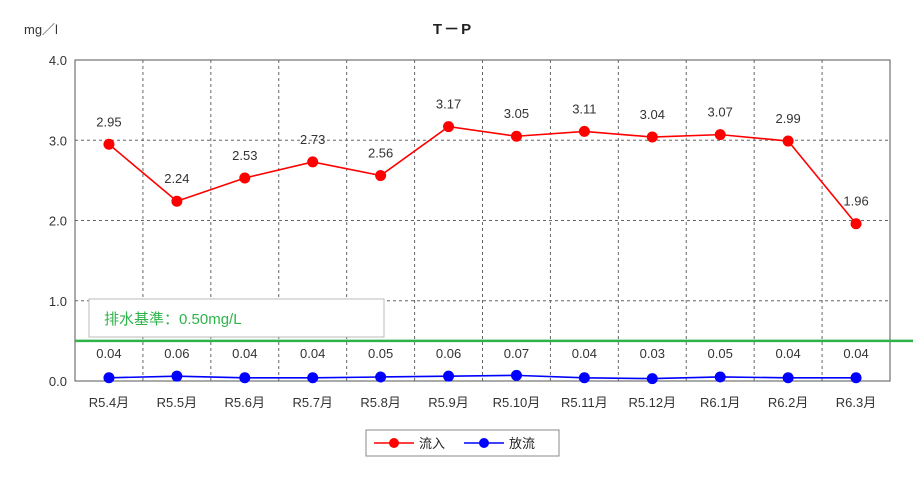 This screenshot has height=478, width=913. I want to click on data-label: 2.53, so click(244, 155).